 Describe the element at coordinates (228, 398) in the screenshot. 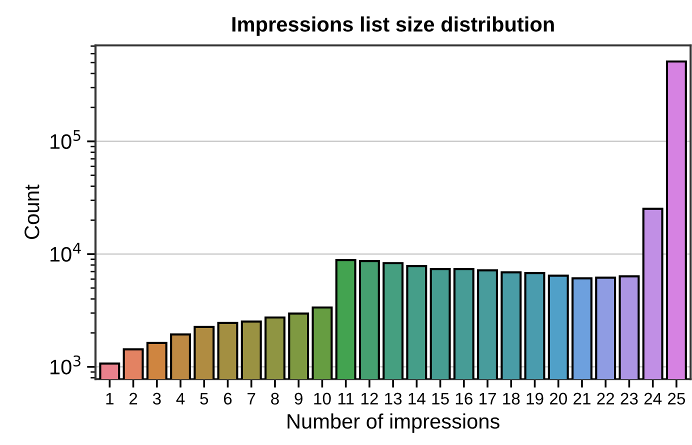

I see `x-tick-label: 6` at that location.